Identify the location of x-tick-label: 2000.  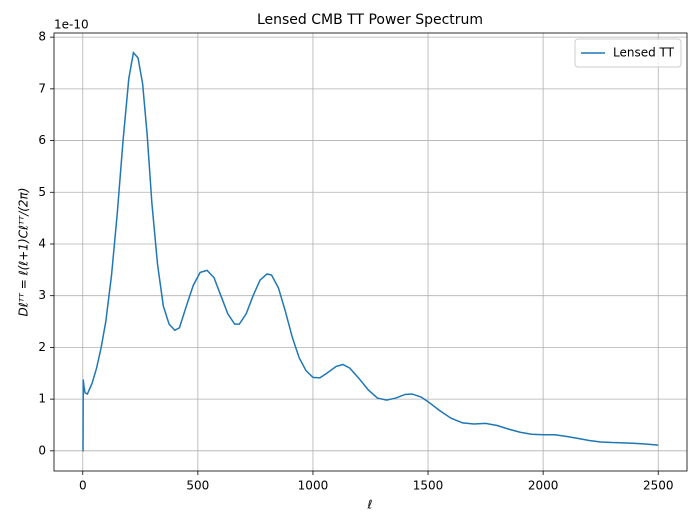
(543, 486).